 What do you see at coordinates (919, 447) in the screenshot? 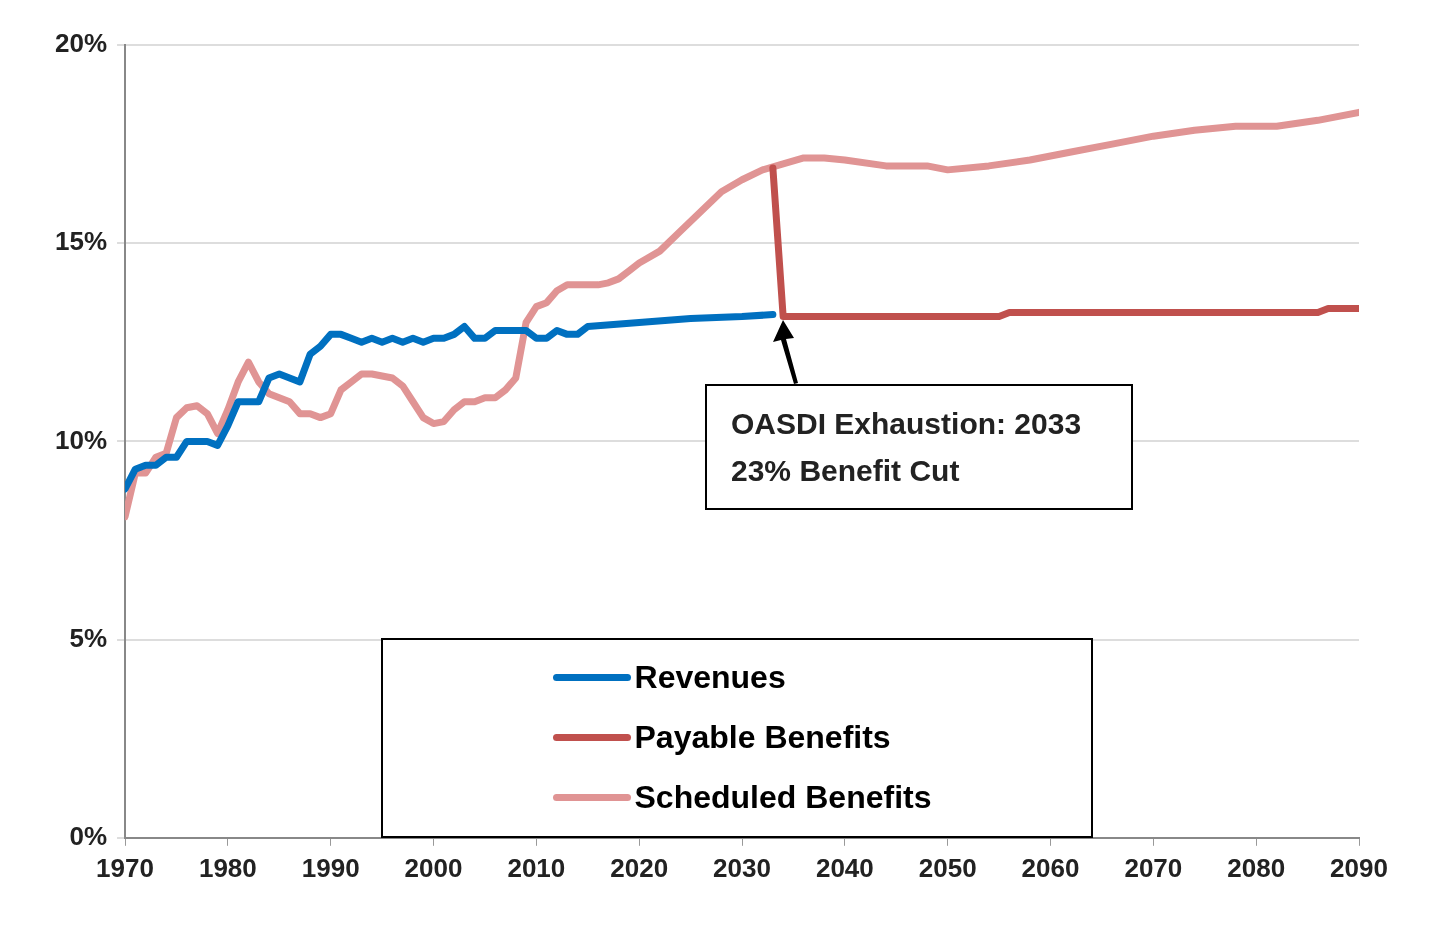
I see `annotation: OASDI Exhaustion: 2033 23% Benefit Cut` at bounding box center [919, 447].